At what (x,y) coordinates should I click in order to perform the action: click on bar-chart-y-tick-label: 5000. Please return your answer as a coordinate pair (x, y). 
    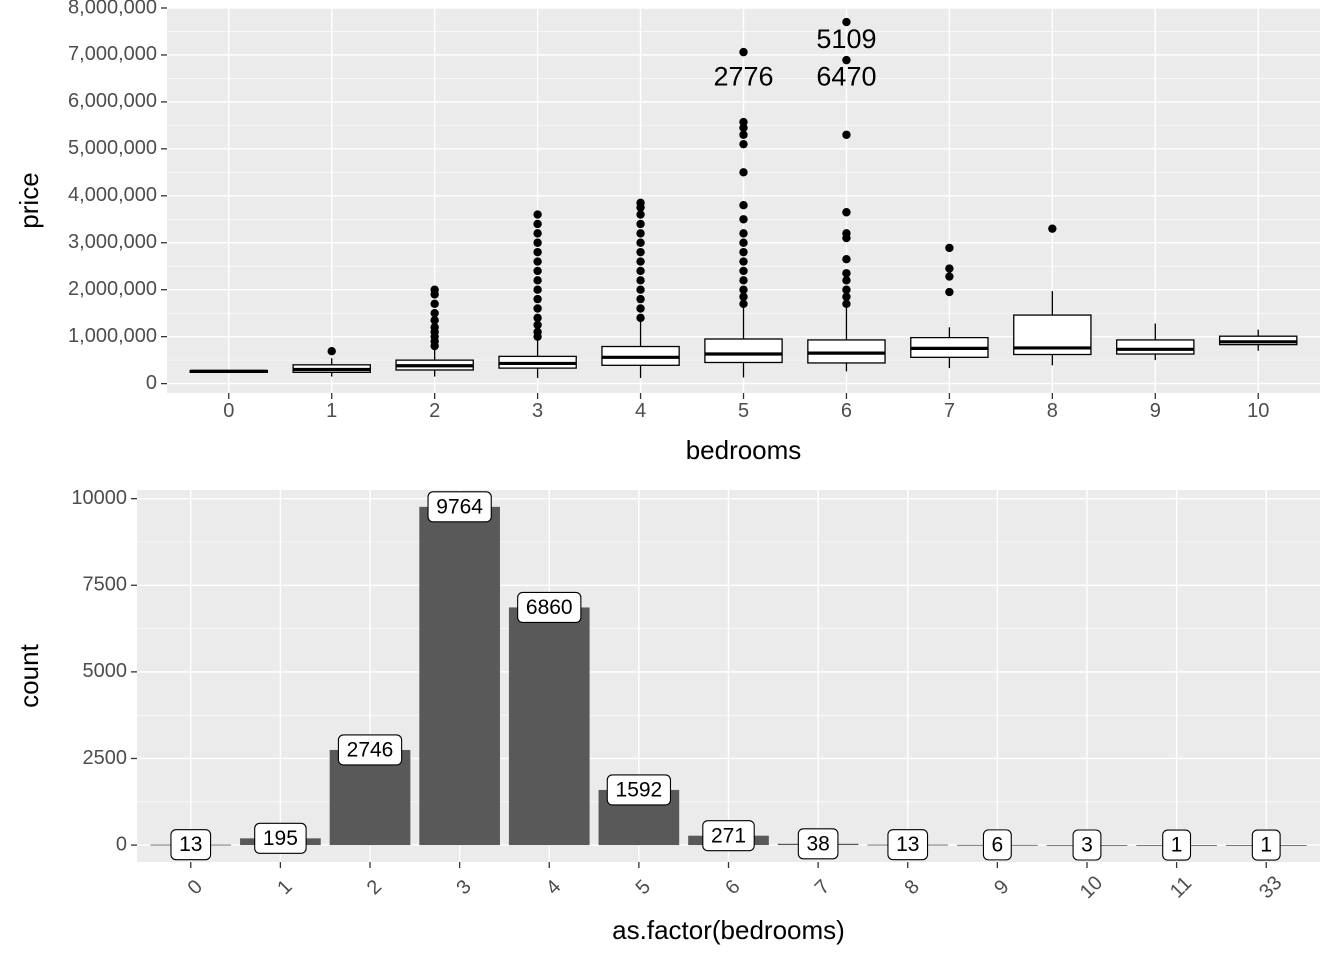
    Looking at the image, I should click on (105, 671).